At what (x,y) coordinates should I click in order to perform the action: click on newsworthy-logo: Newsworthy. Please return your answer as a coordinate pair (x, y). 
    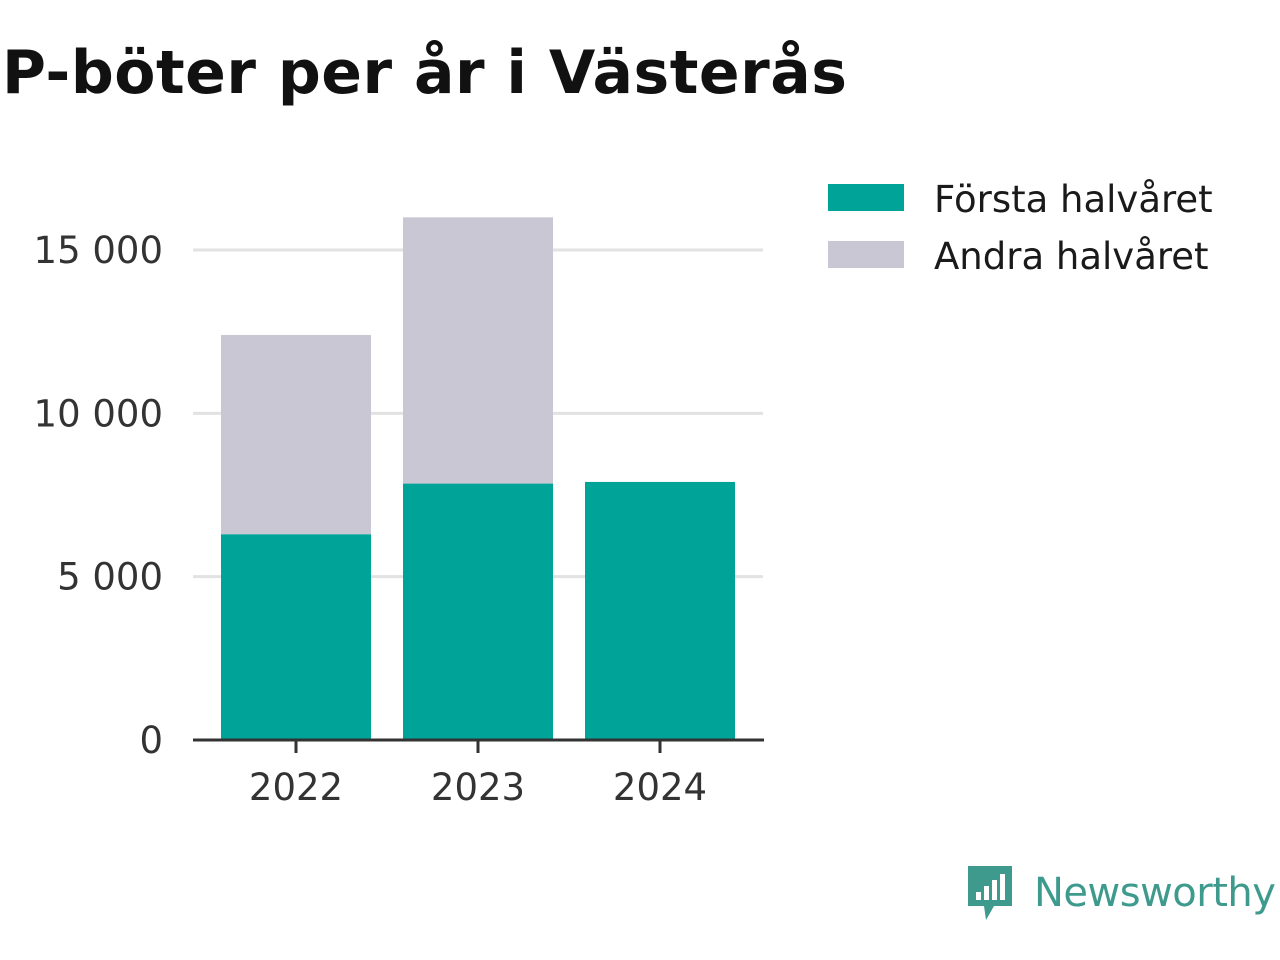
    Looking at the image, I should click on (1120, 893).